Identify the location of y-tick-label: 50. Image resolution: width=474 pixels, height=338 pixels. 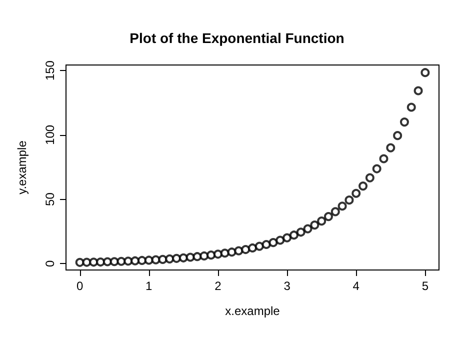
(50, 199).